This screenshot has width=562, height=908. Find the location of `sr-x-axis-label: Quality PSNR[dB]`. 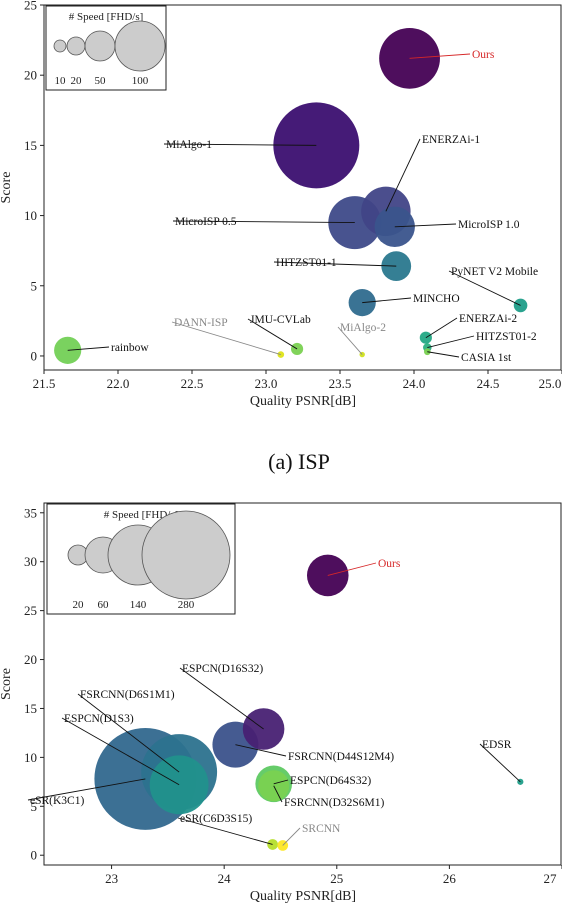

sr-x-axis-label: Quality PSNR[dB] is located at coordinates (303, 896).